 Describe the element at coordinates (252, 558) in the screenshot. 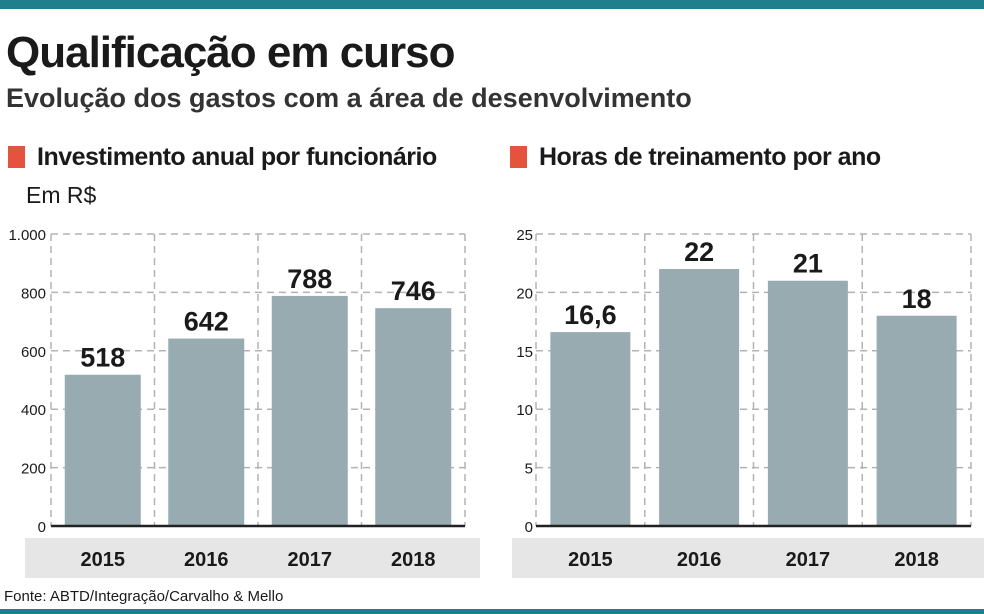

I see `chart-1-category-band` at that location.